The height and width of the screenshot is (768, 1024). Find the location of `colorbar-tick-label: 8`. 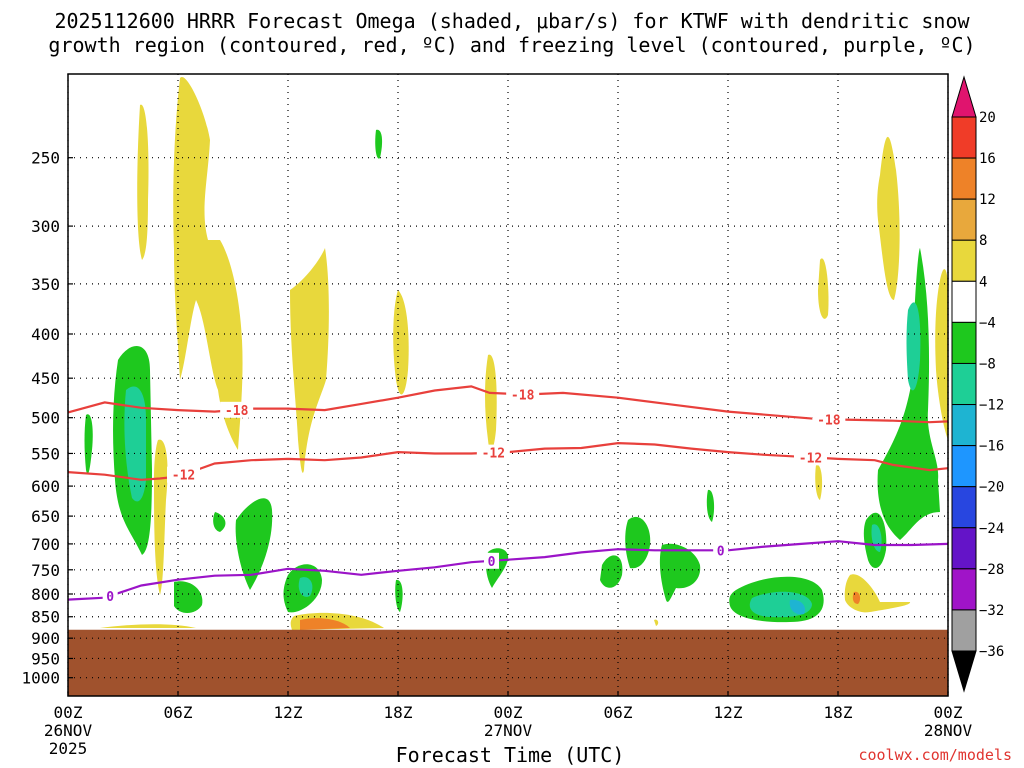

colorbar-tick-label: 8 is located at coordinates (983, 241).